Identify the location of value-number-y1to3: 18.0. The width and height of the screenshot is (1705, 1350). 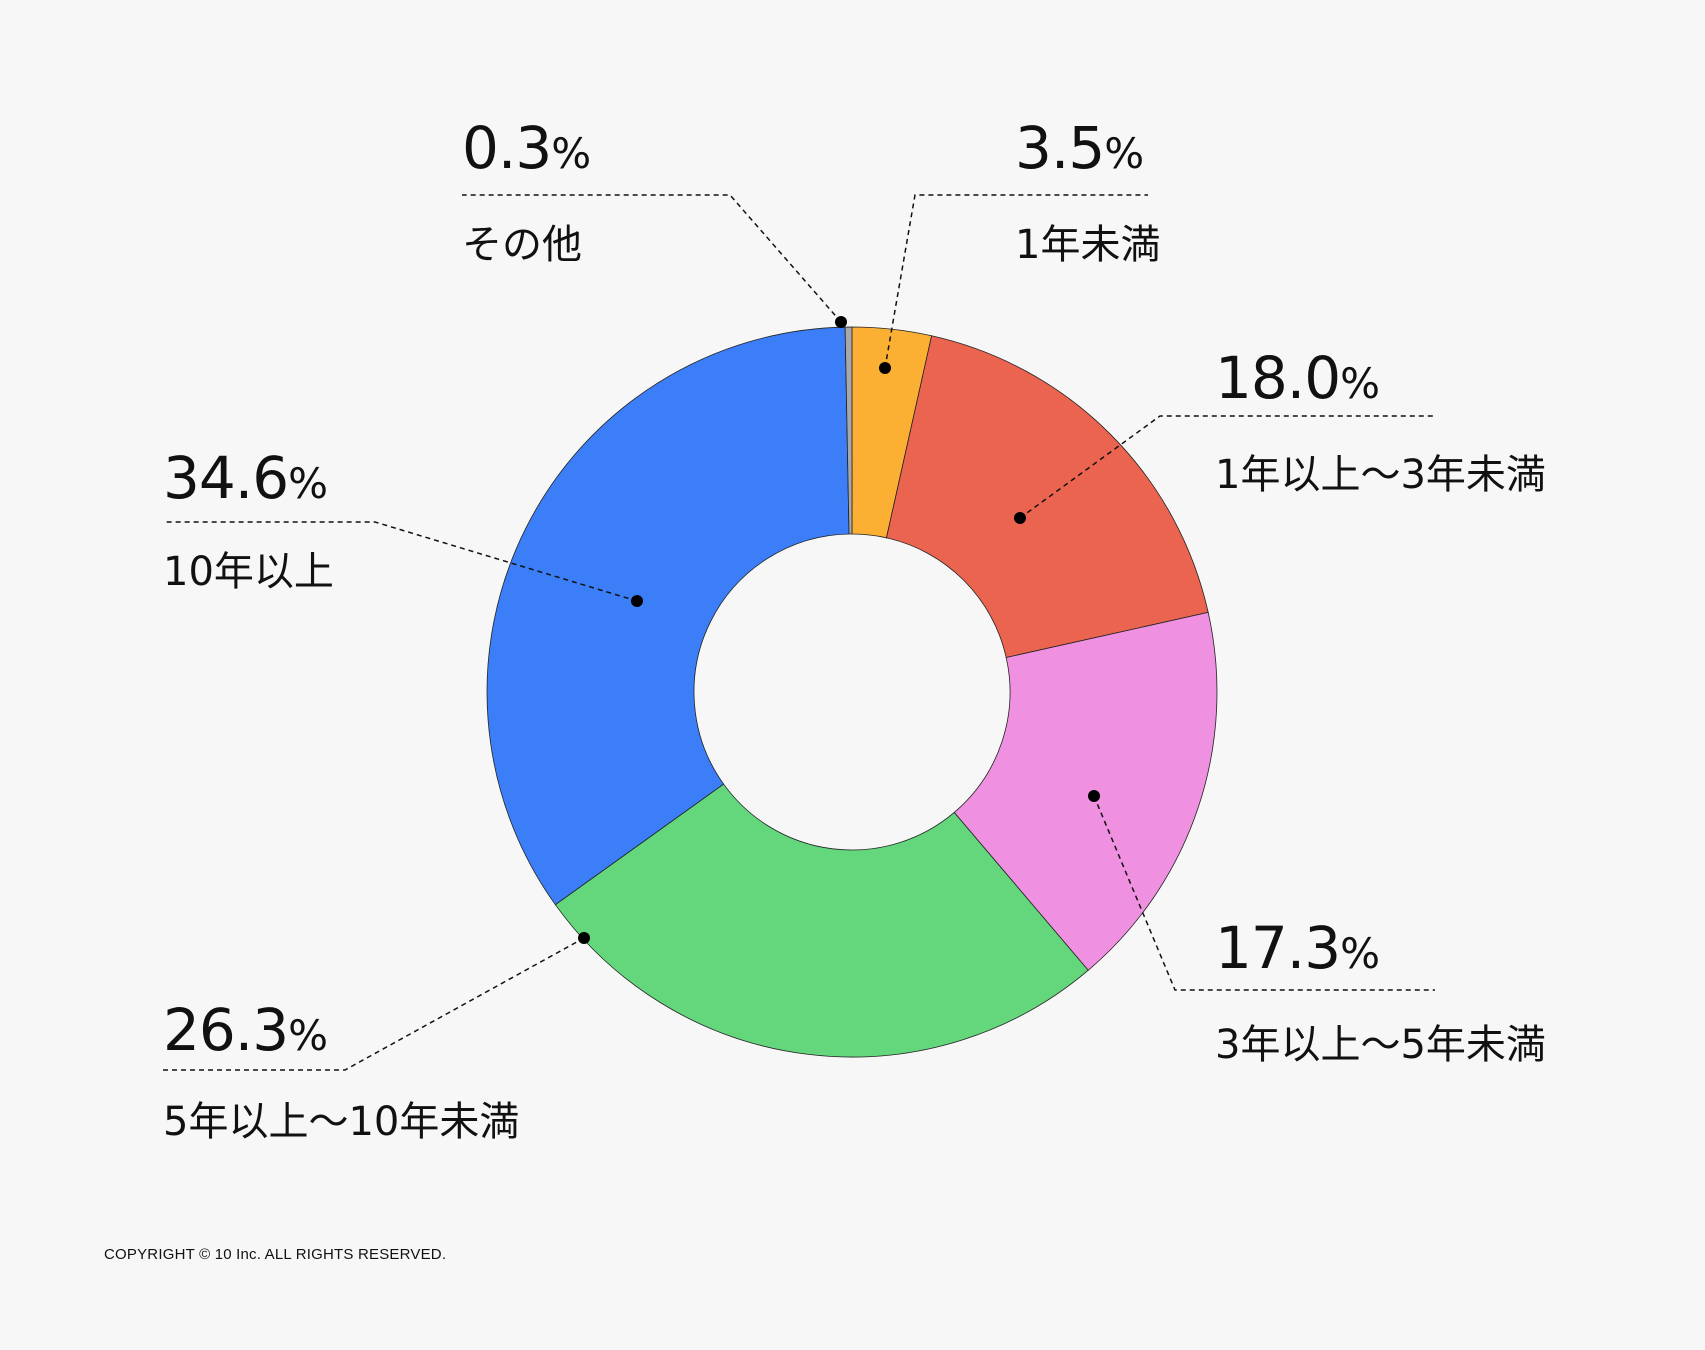
(1277, 378).